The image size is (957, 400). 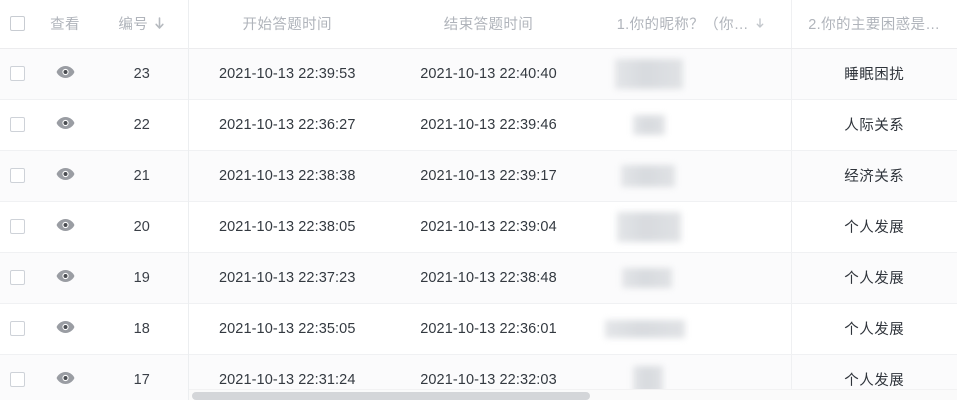 I want to click on header-cell-end-time: 结束答题时间, so click(x=488, y=24).